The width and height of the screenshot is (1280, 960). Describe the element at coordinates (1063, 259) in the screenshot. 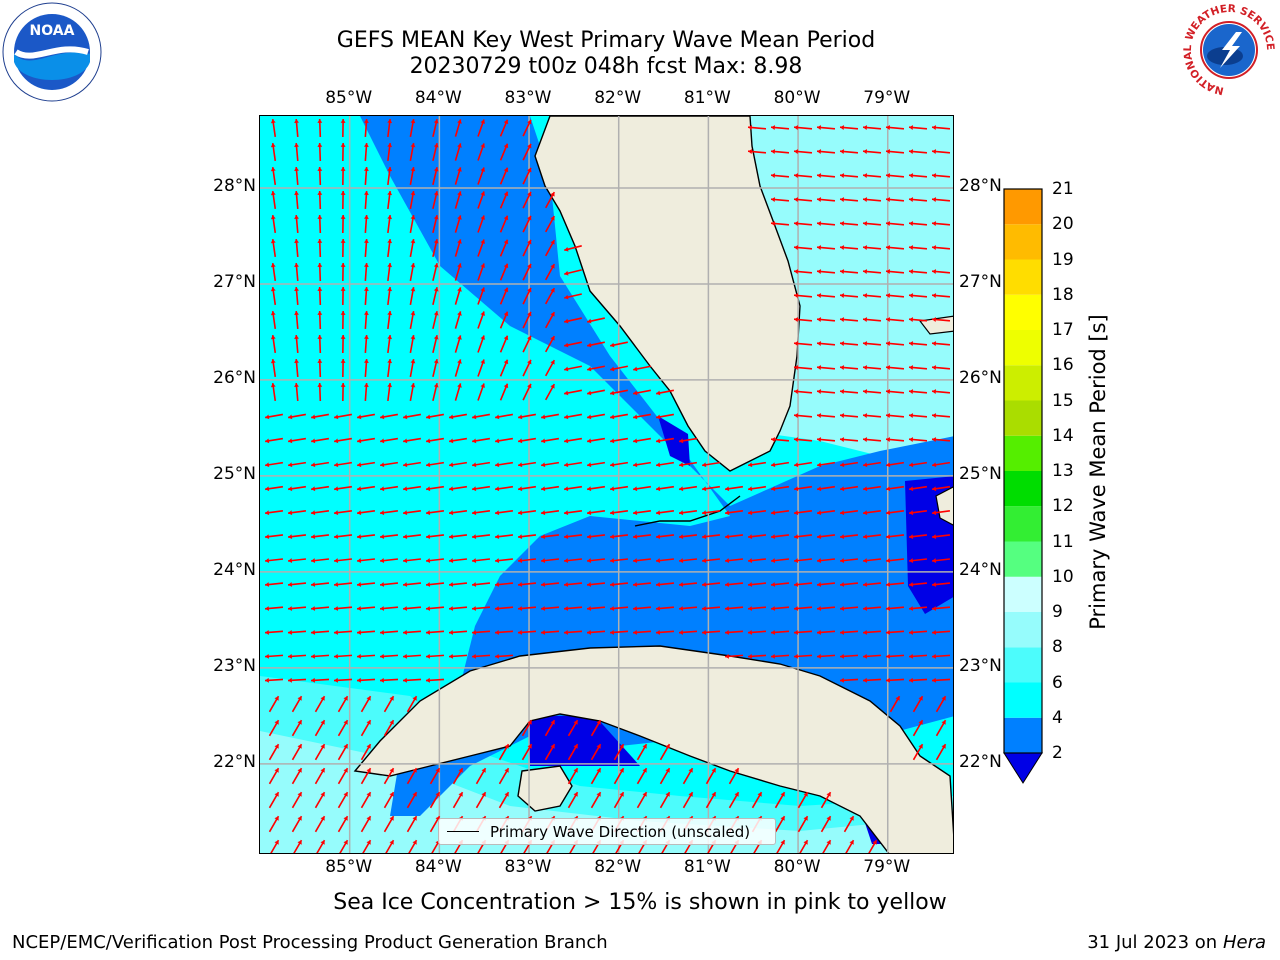

I see `colorbar-tick-label: 19` at that location.